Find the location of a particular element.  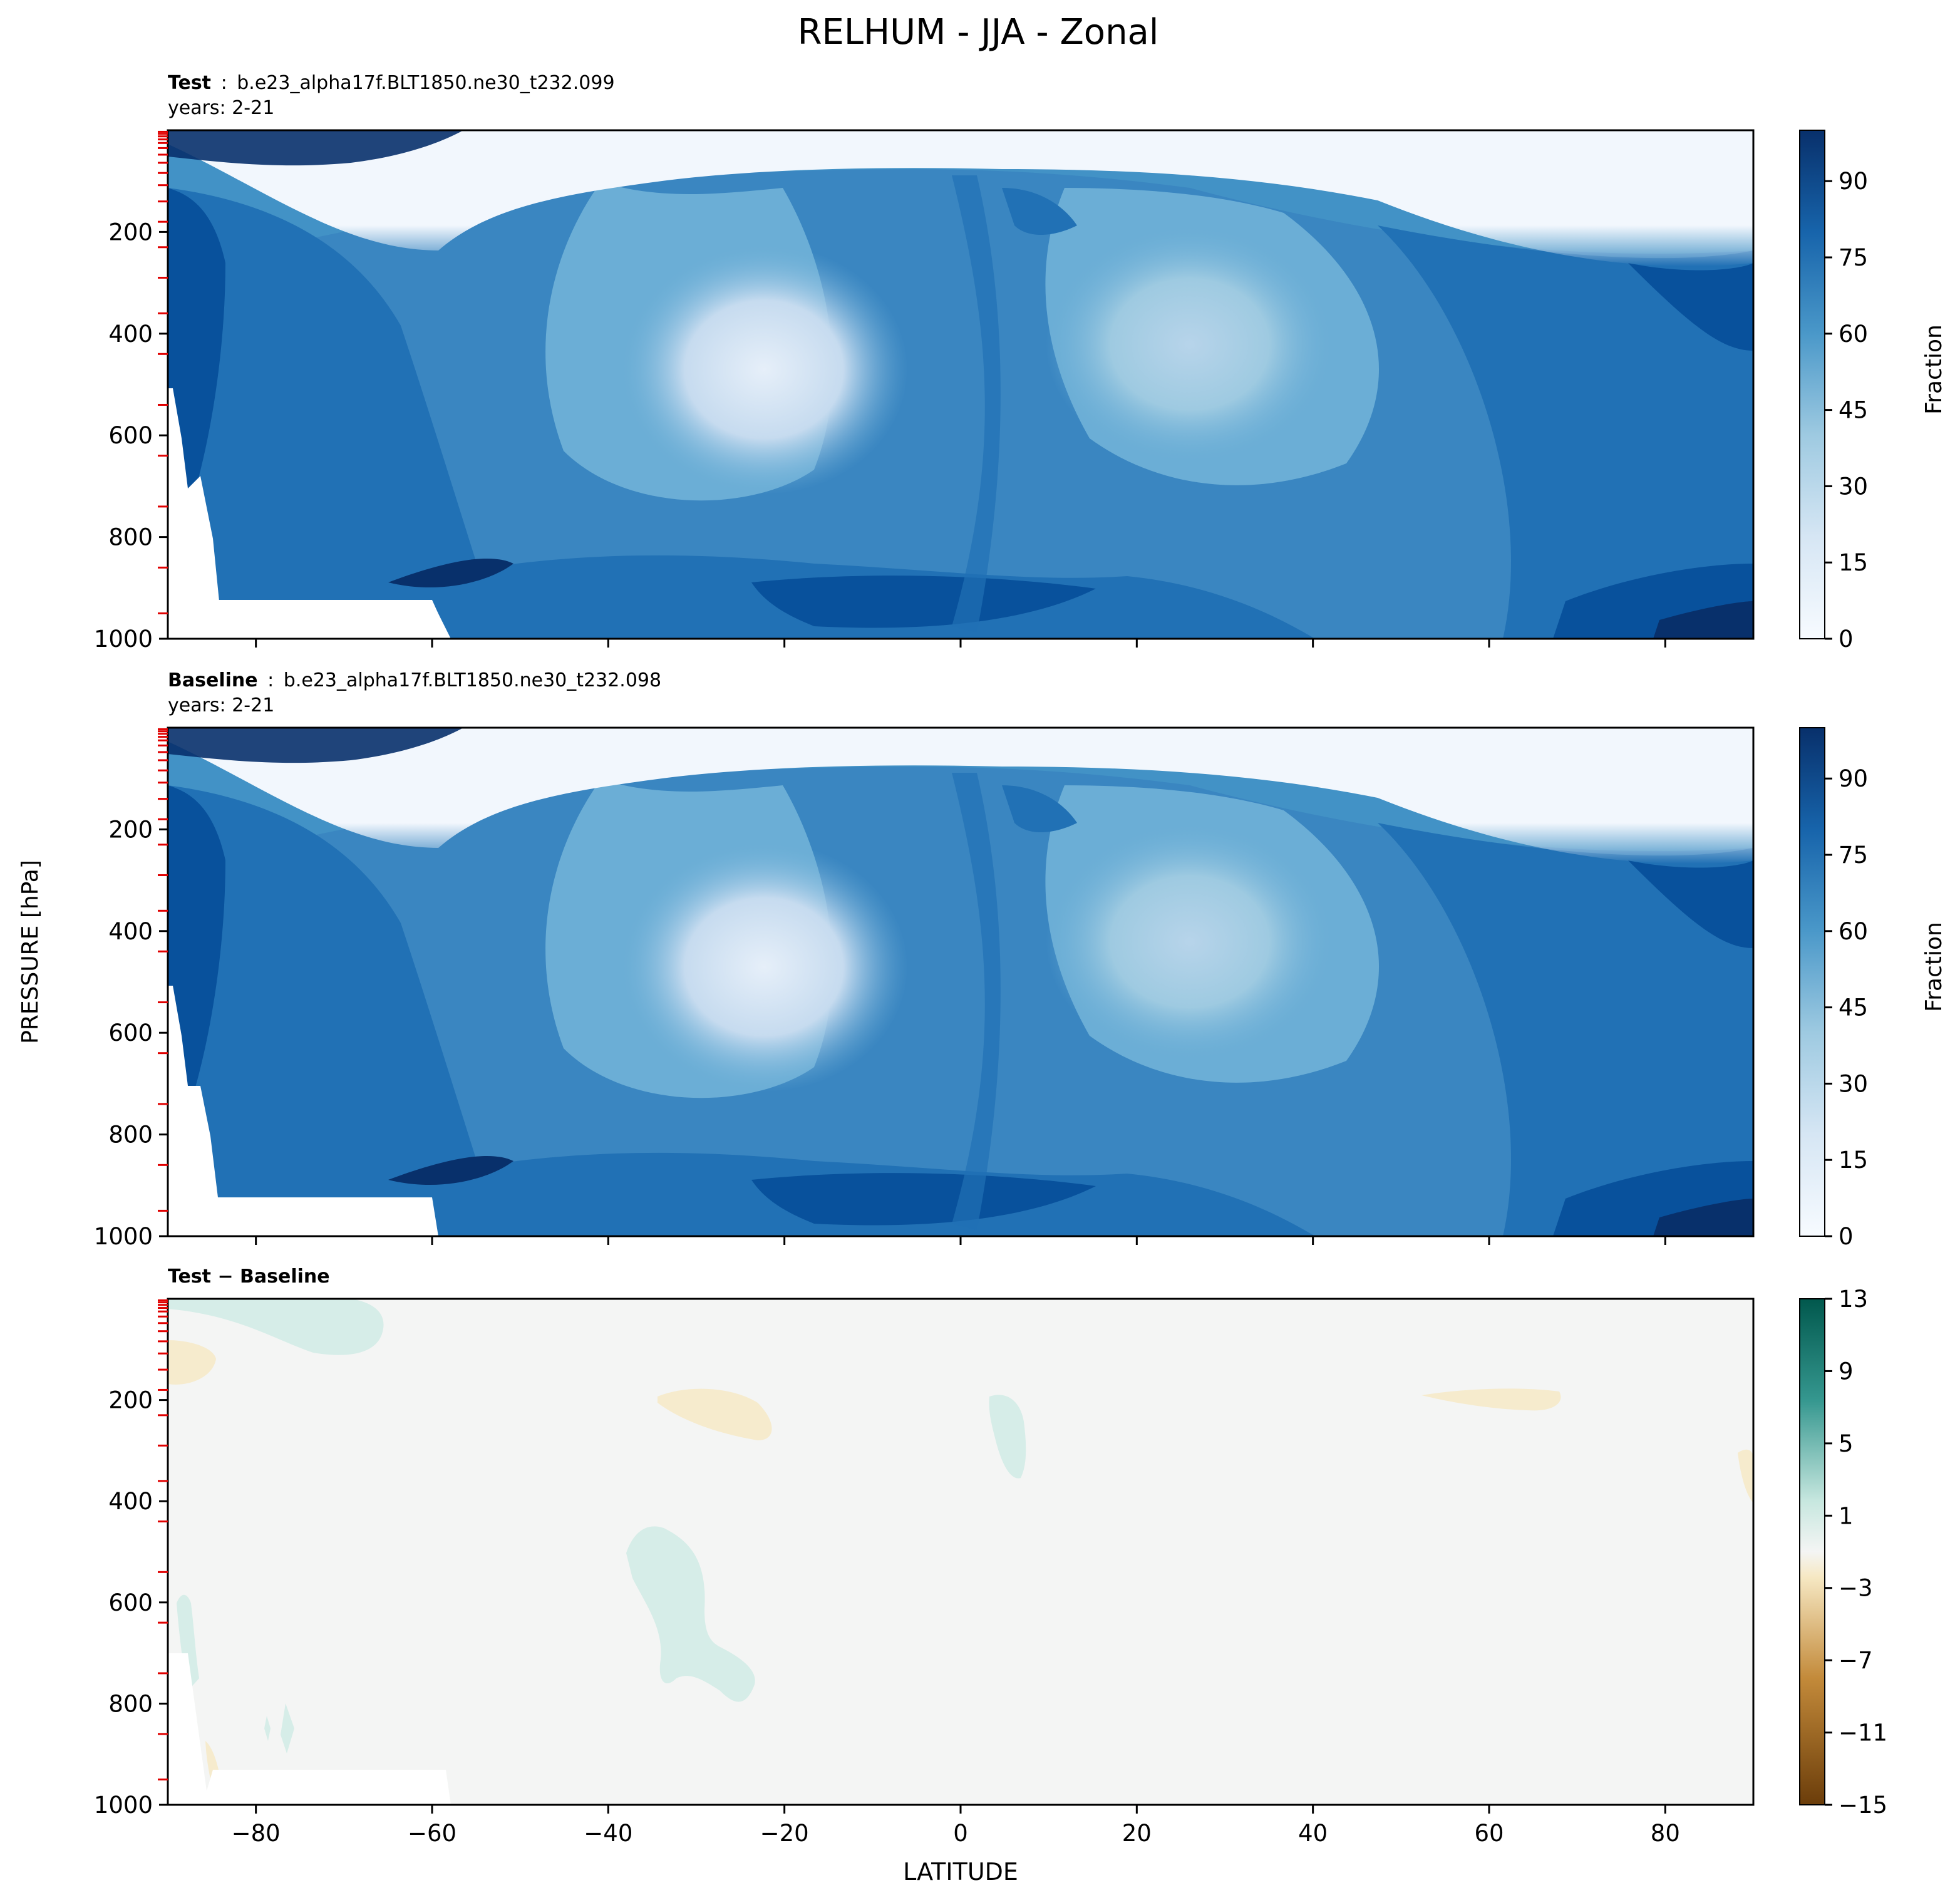

panel-difference-xtick-label: −20 is located at coordinates (784, 1833).